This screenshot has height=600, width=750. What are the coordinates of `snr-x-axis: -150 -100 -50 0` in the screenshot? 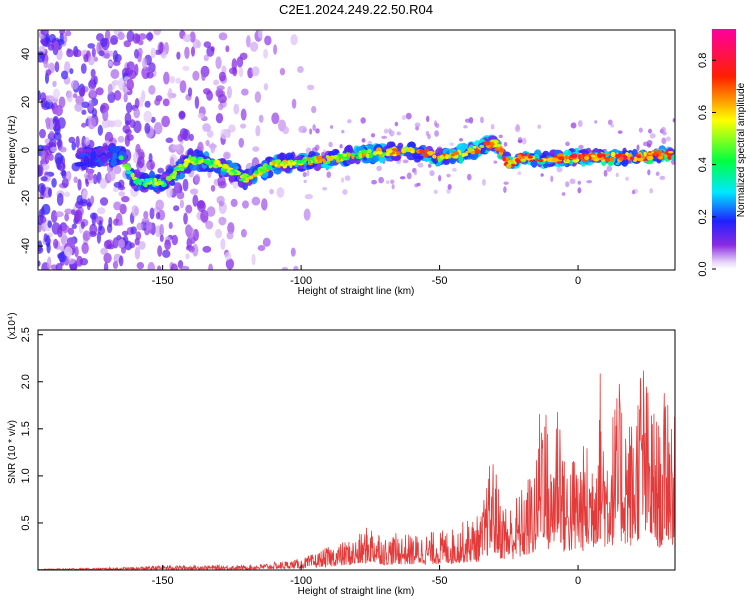 It's located at (366, 576).